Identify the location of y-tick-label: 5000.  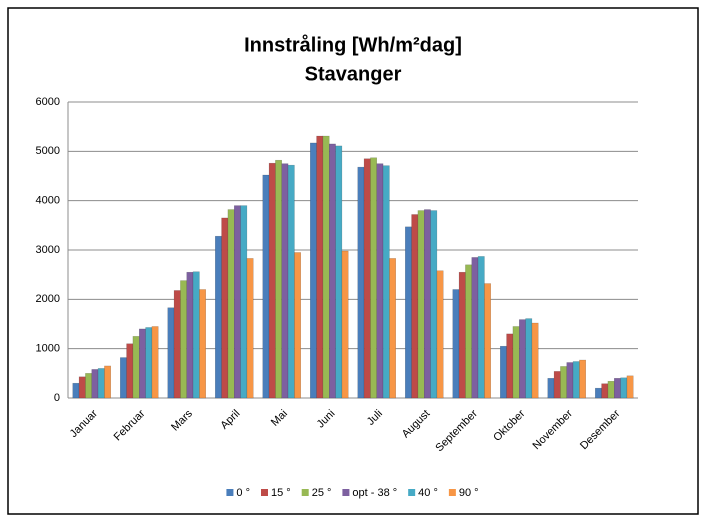
(48, 151).